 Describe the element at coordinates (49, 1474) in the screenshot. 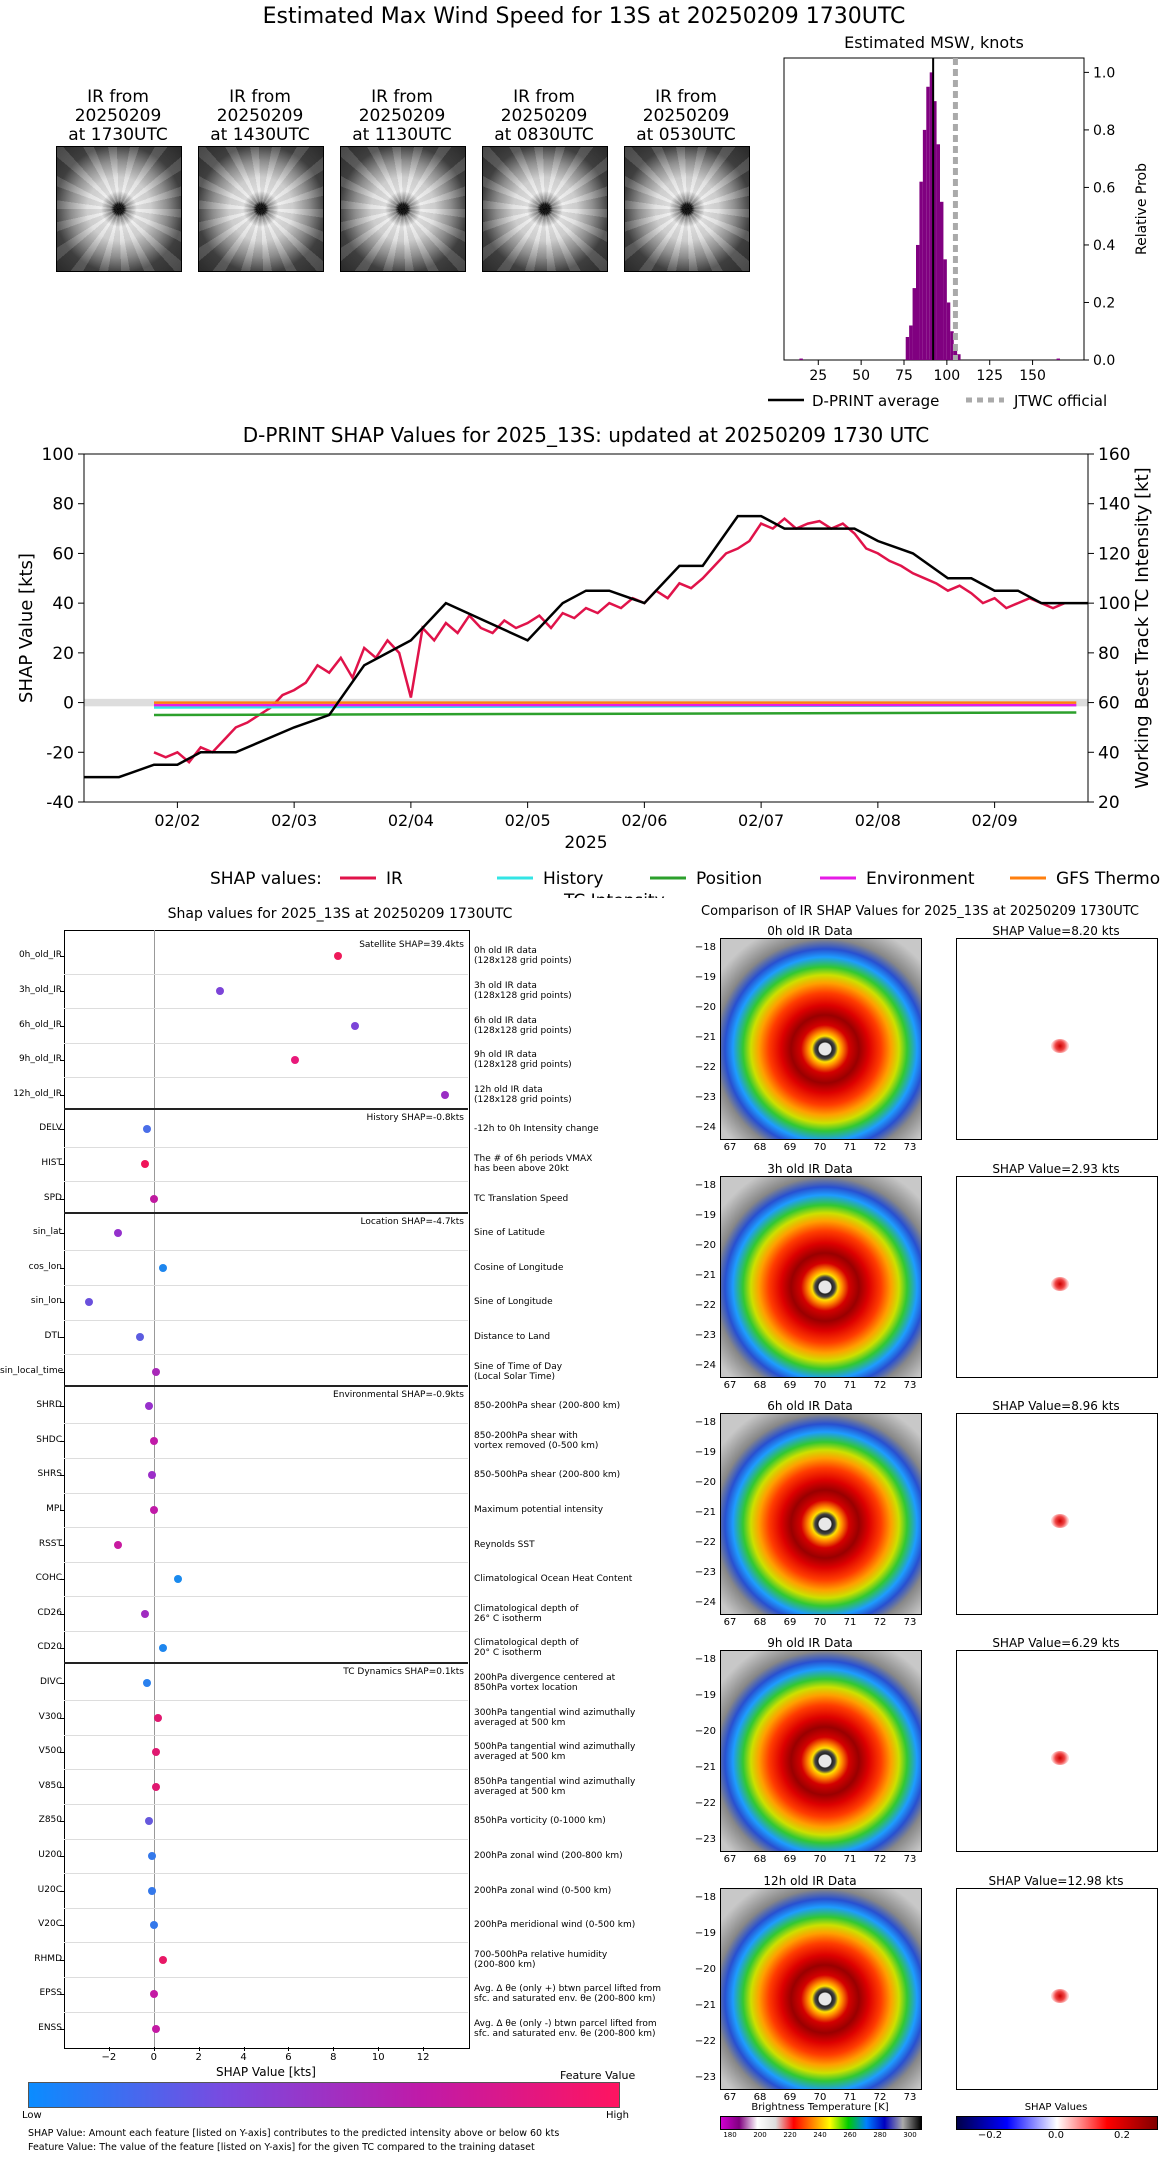

I see `feature-label: SHRS` at that location.